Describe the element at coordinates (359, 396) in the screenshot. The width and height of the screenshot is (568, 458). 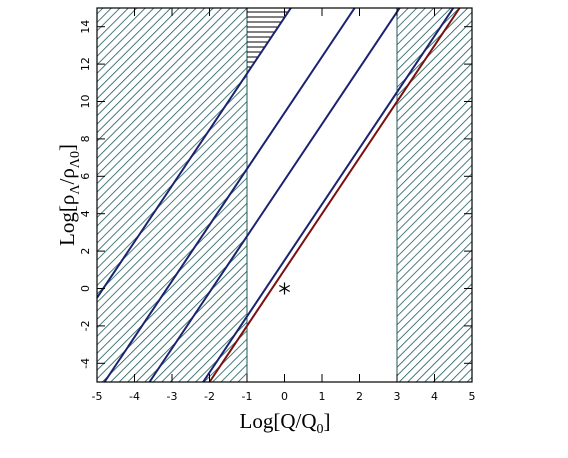
I see `x-tick-label: 2` at that location.